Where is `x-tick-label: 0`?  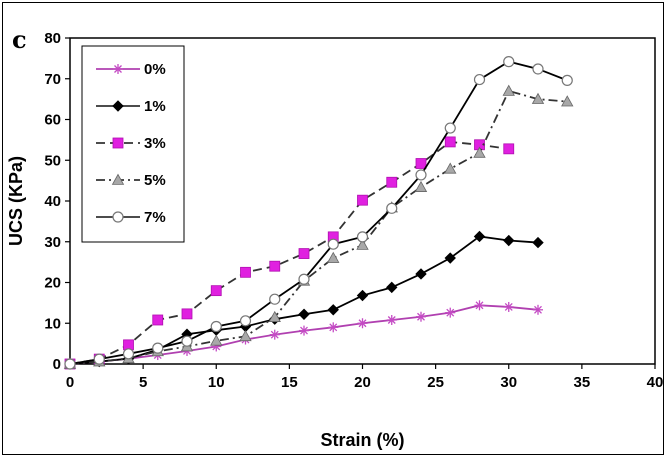
x-tick-label: 0 is located at coordinates (70, 382).